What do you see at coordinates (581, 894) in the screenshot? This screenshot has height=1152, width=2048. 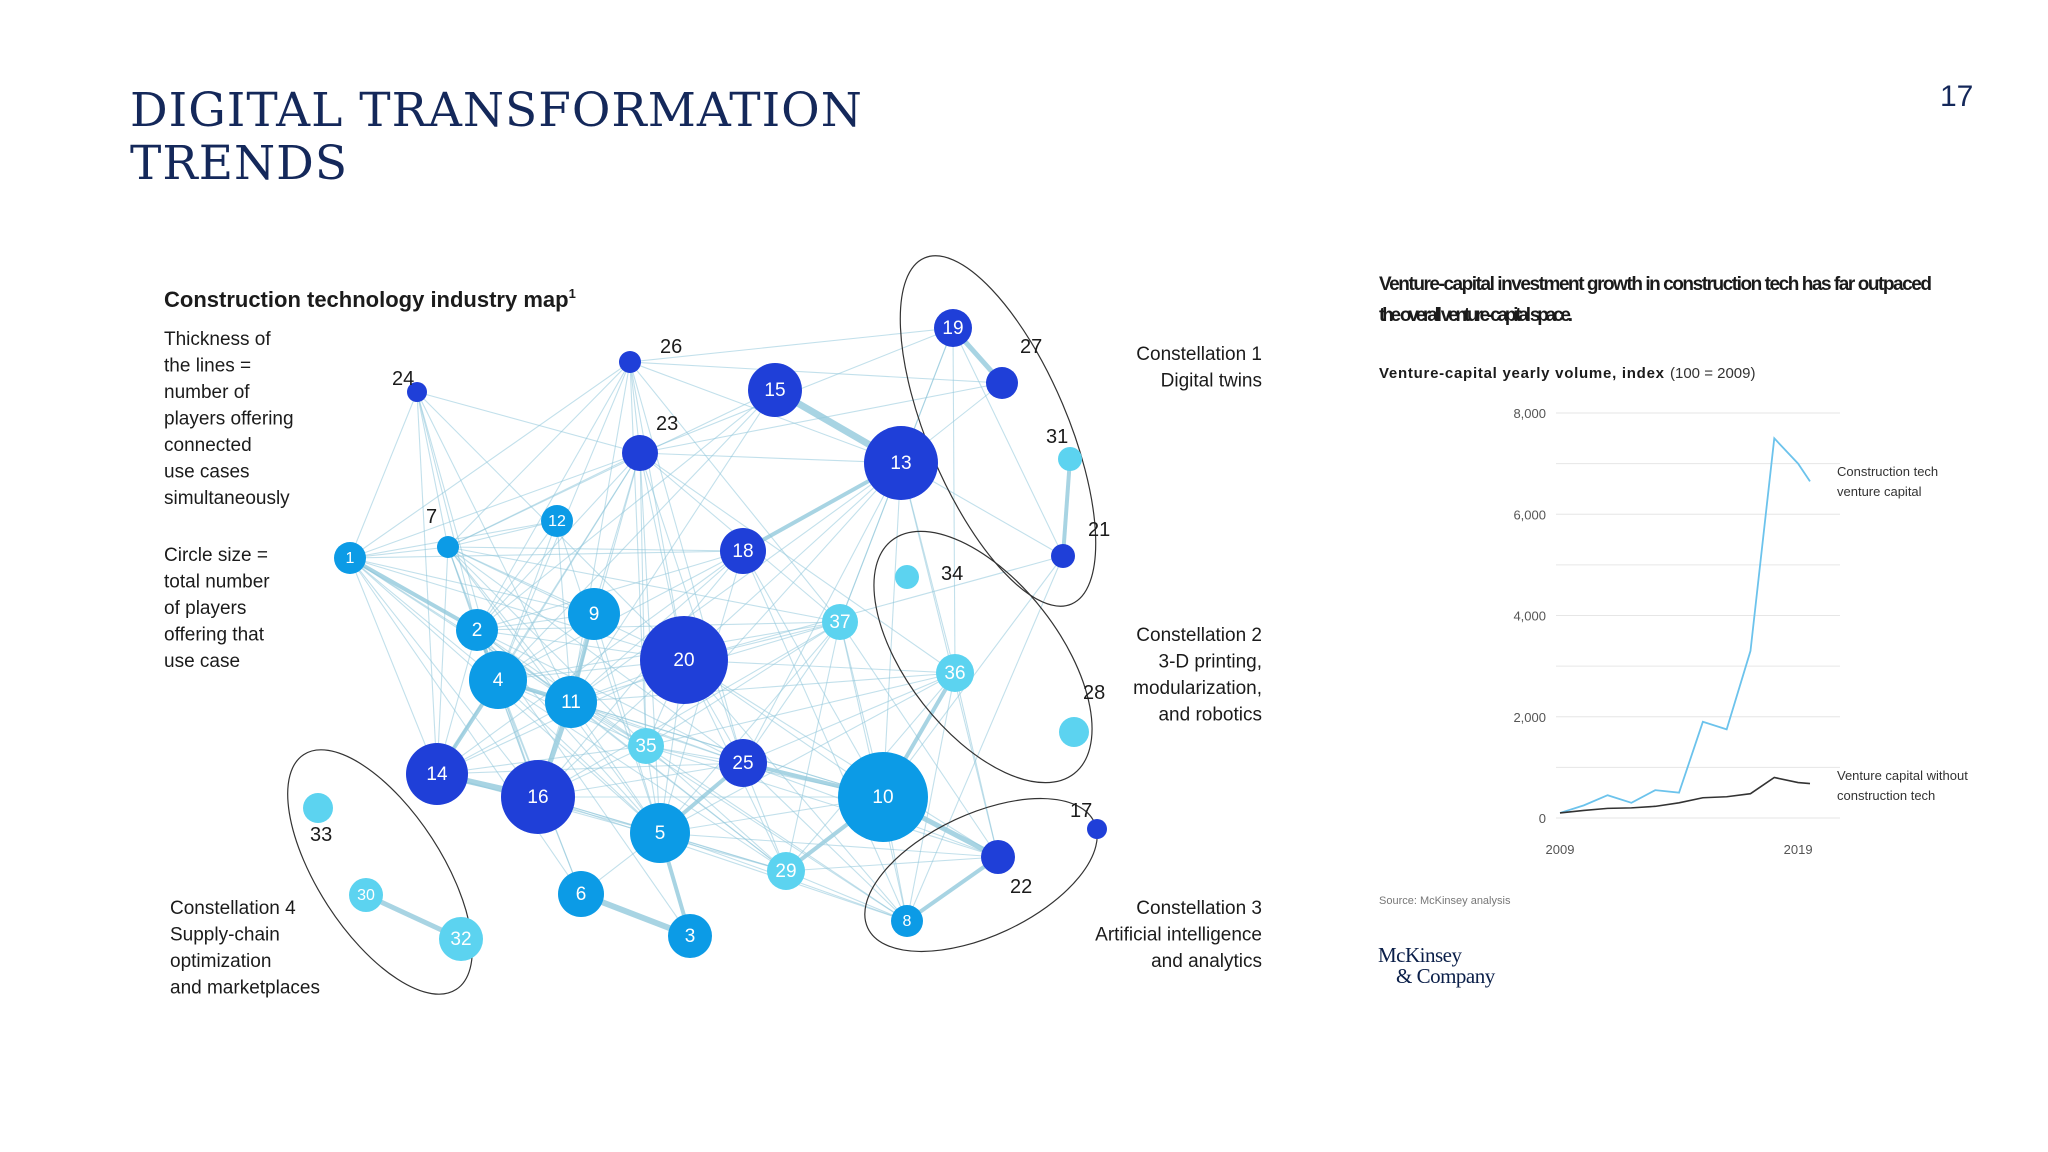 I see `node-number: 6` at bounding box center [581, 894].